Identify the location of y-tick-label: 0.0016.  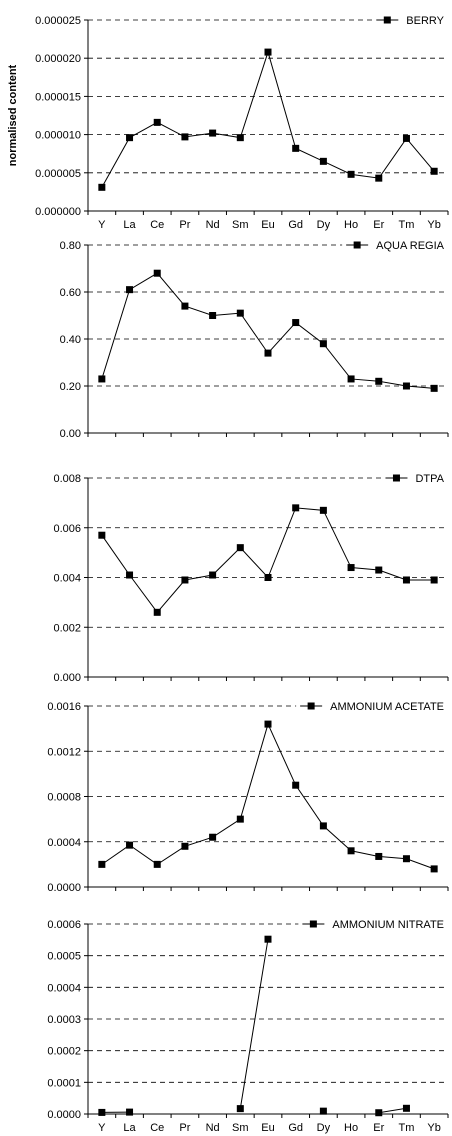
(64, 707).